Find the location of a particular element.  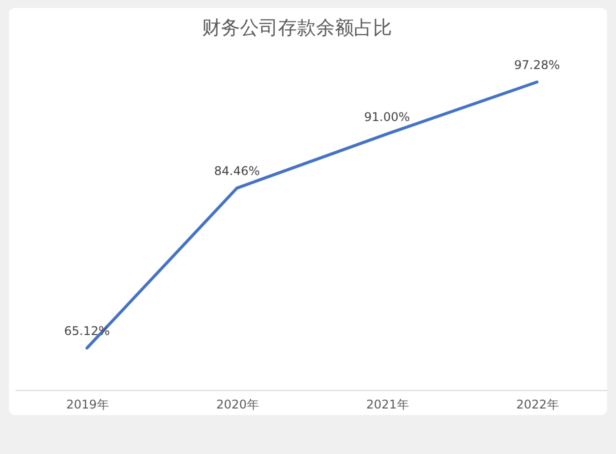

x-tick-label: 2022年 is located at coordinates (537, 405).